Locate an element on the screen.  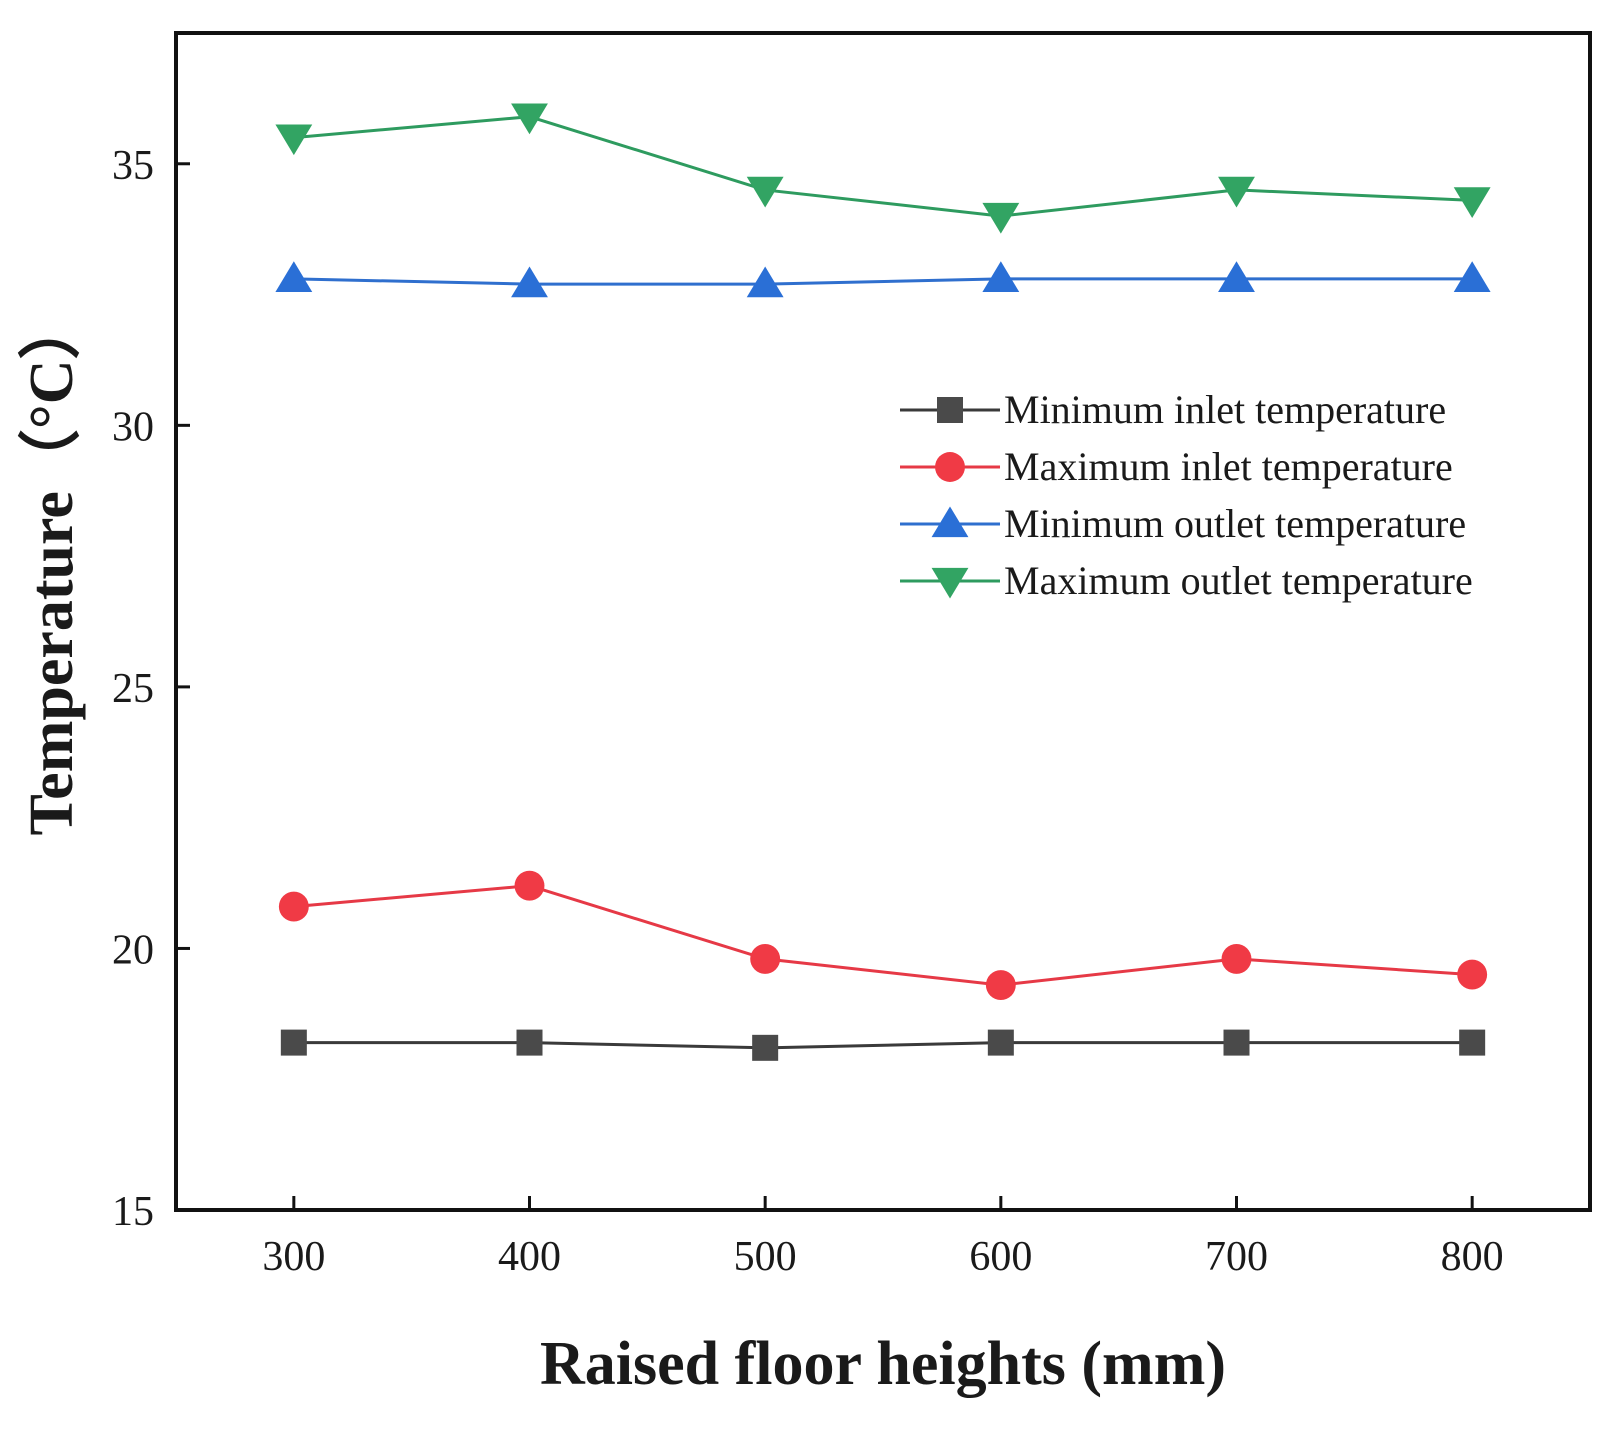
x-tick-label: 500 is located at coordinates (765, 1257).